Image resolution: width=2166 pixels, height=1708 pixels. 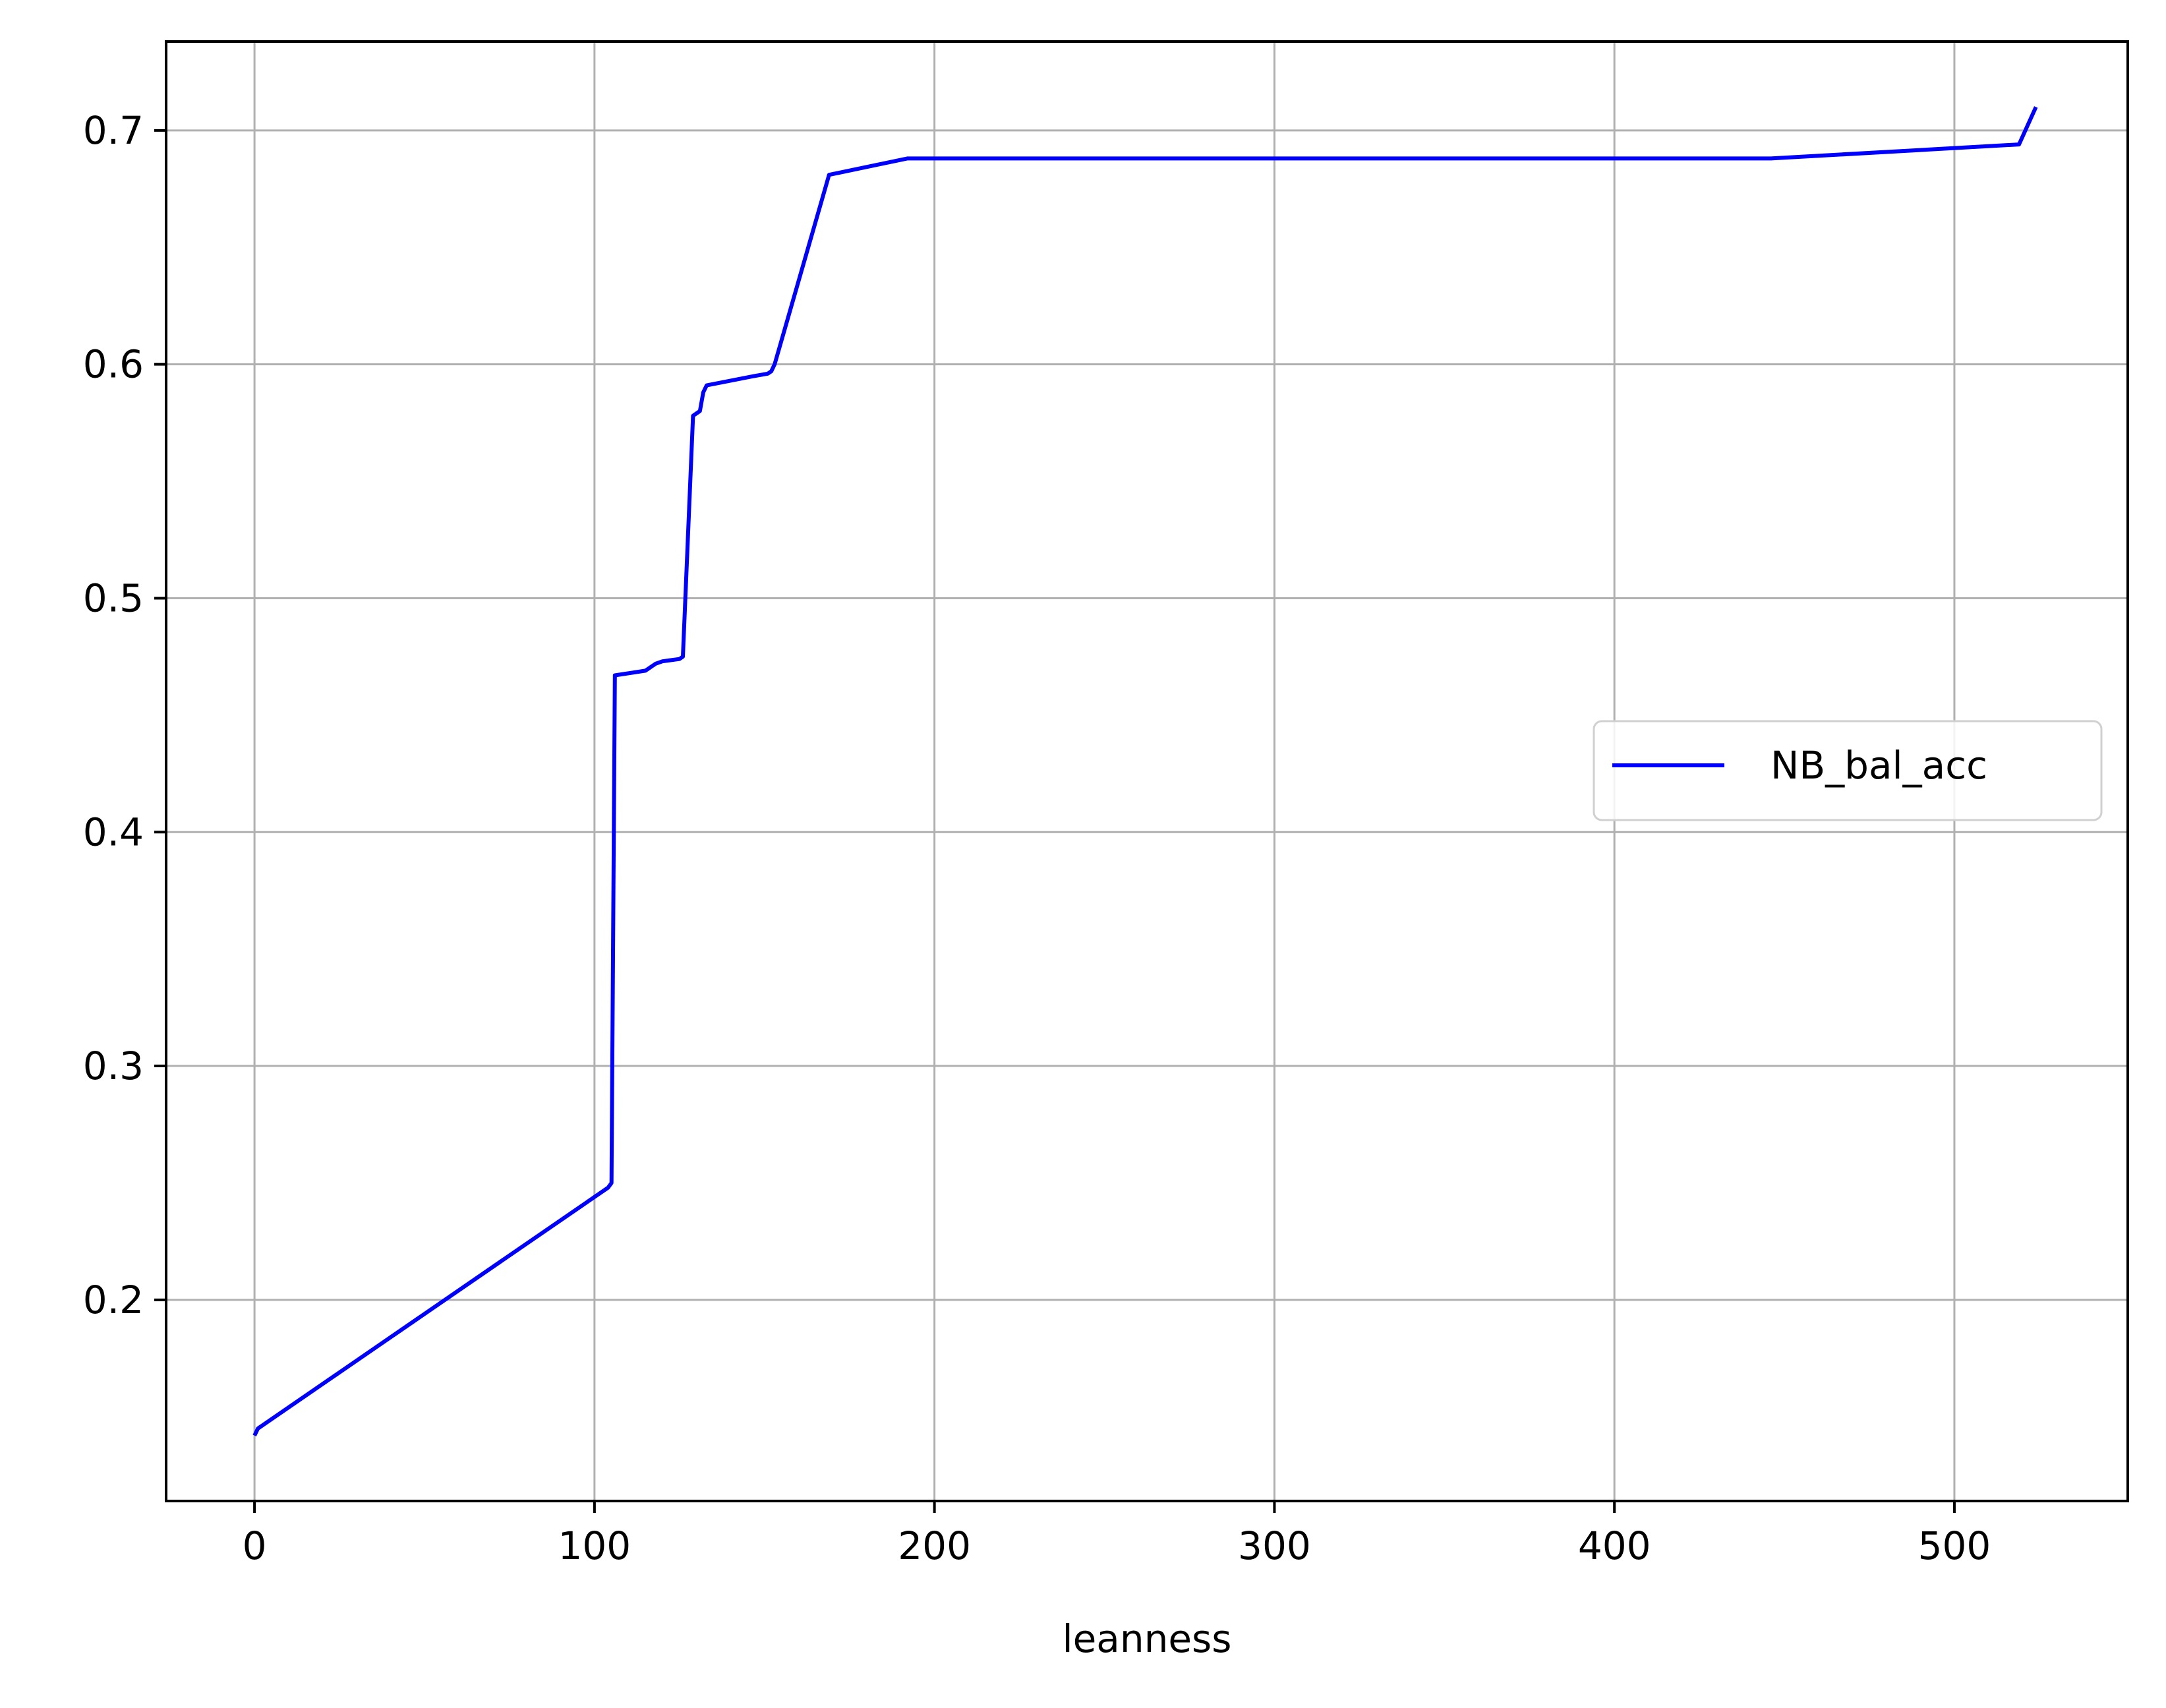 What do you see at coordinates (1614, 1546) in the screenshot?
I see `x-tick-label: 400` at bounding box center [1614, 1546].